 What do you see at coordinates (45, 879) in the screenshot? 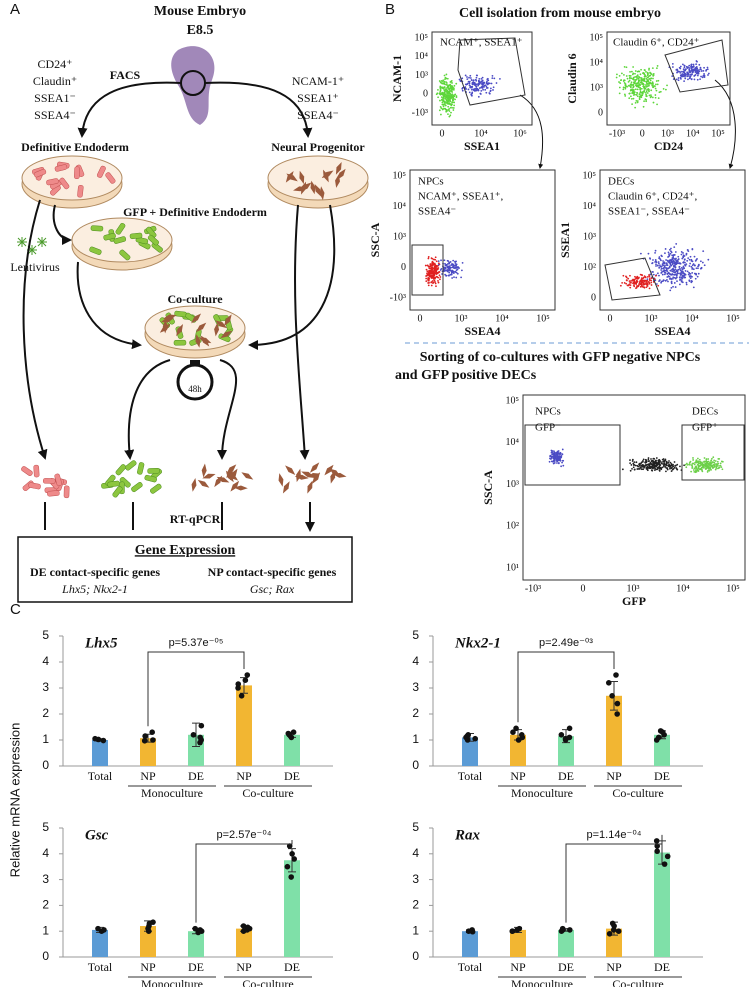
I see `y-tick-label: 3` at bounding box center [45, 879].